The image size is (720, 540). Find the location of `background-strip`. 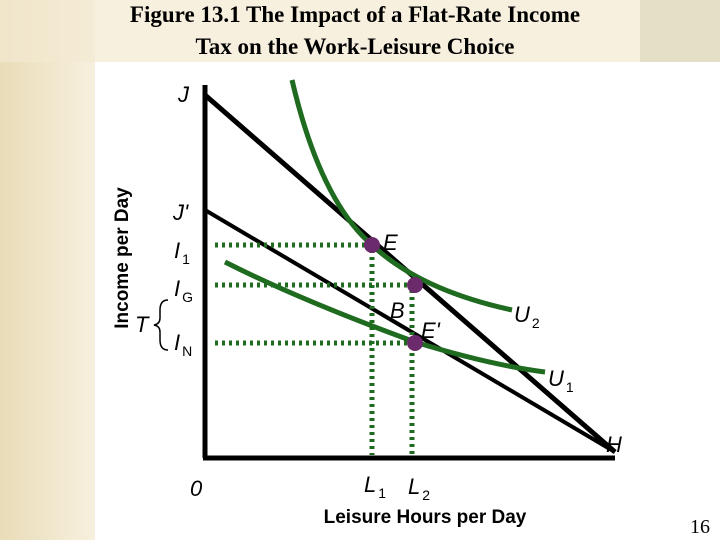

background-strip is located at coordinates (47, 270).